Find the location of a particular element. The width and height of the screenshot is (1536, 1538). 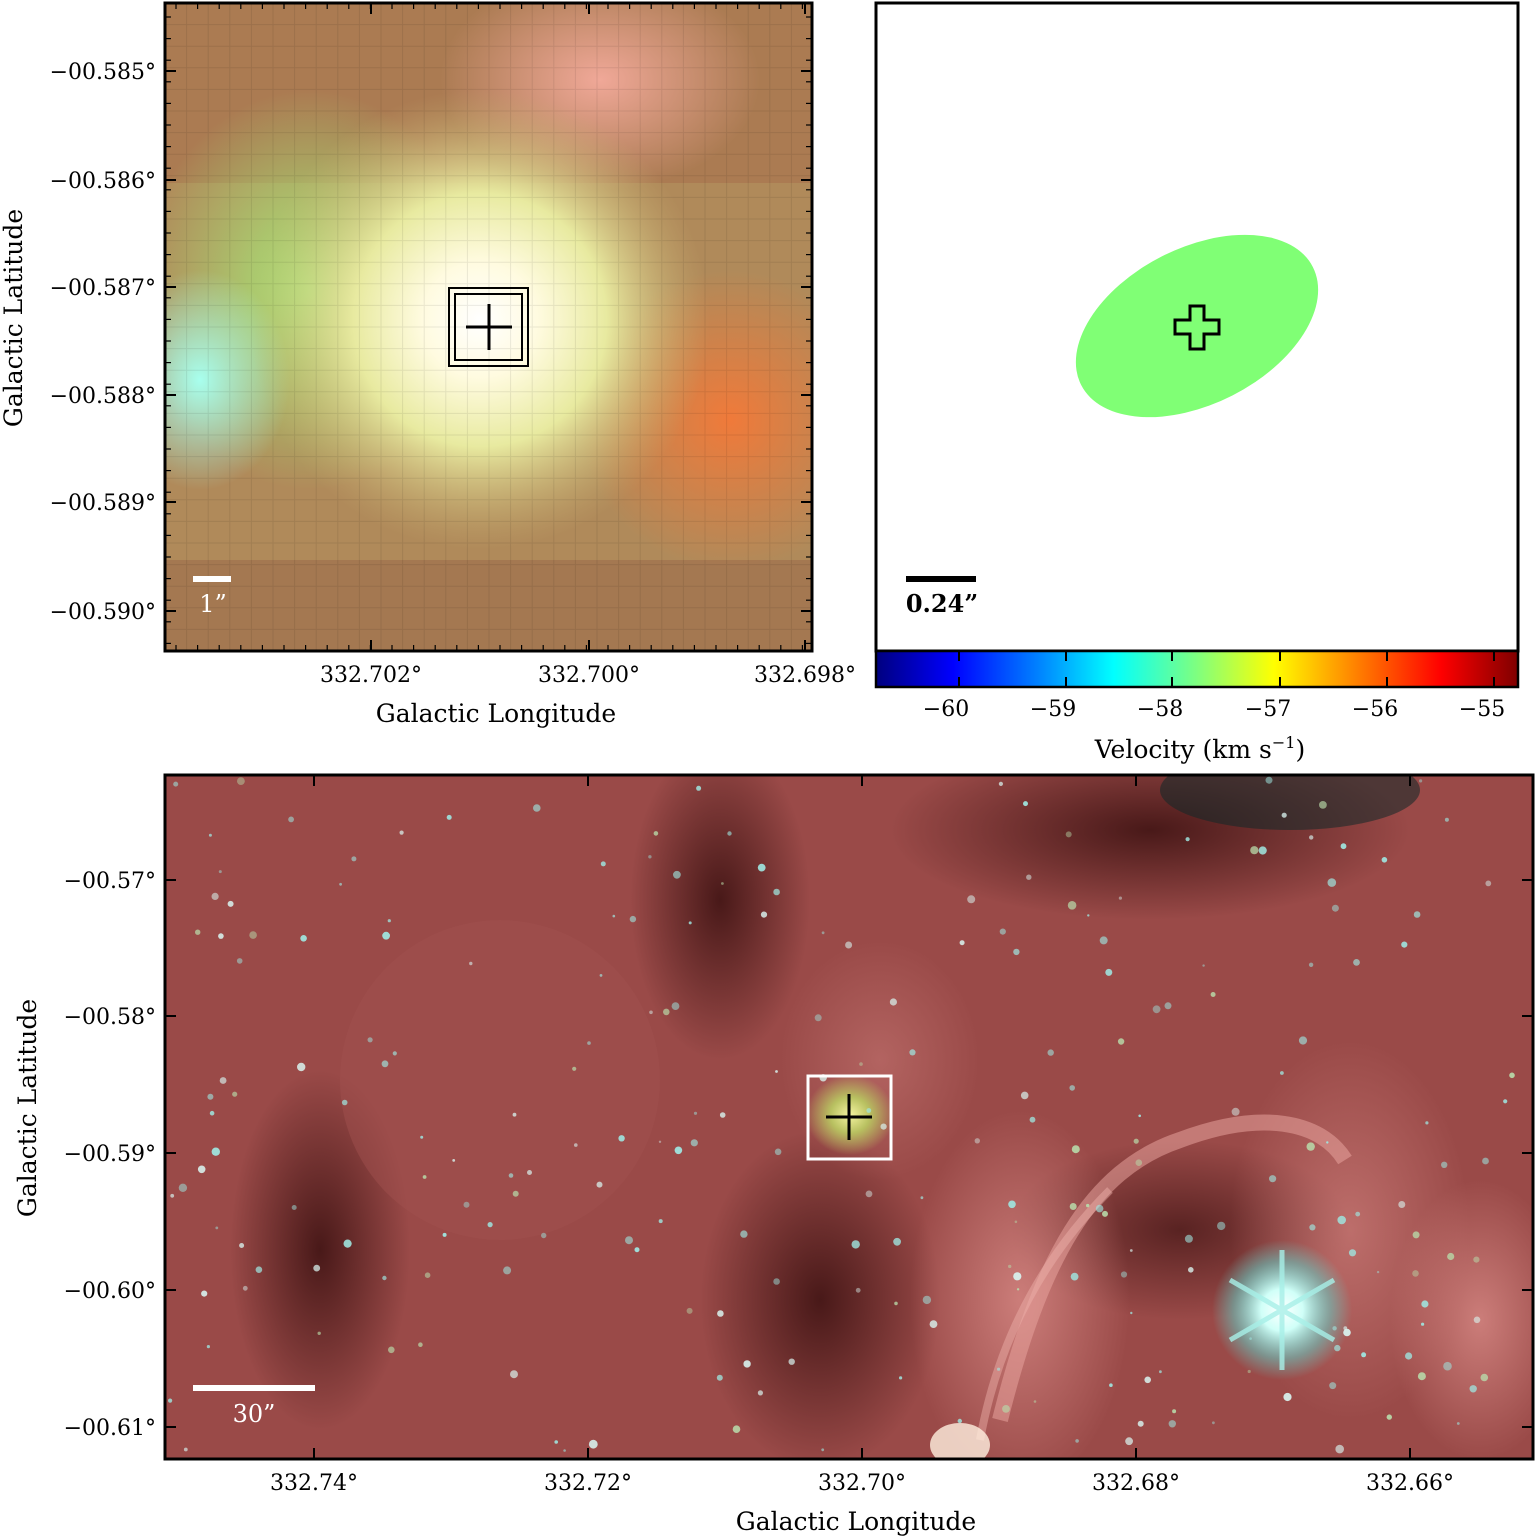

zoom-scalebar: 1” is located at coordinates (212, 597).